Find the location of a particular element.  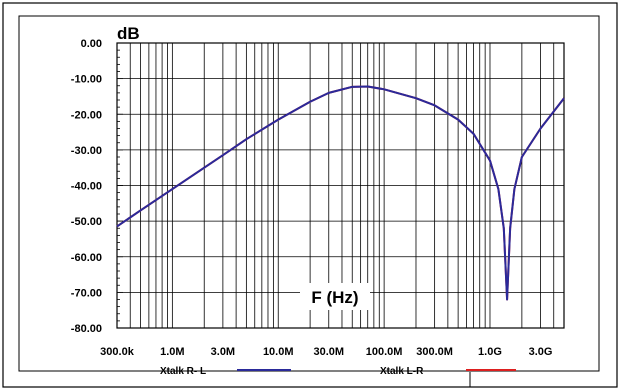

y-tick-label: 0.00 is located at coordinates (91, 44).